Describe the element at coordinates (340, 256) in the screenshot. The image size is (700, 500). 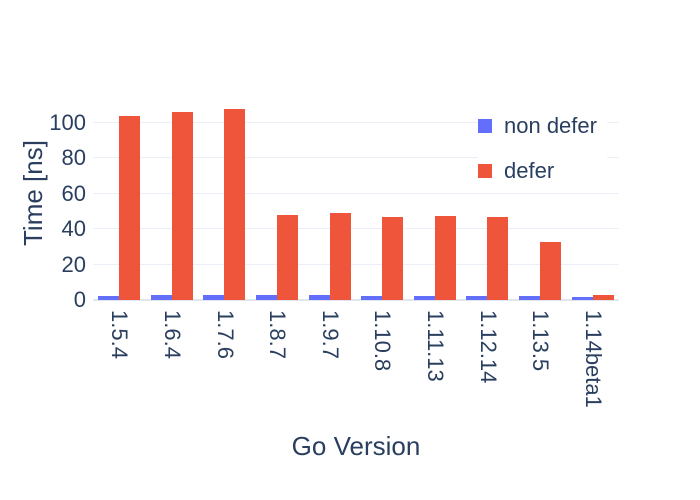
I see `bar-defer-1.9.7` at that location.